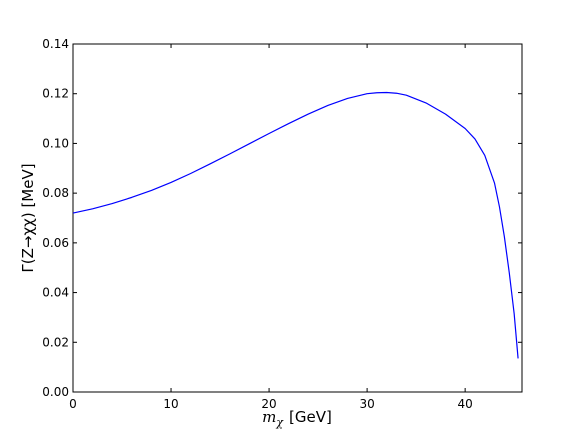 The image size is (581, 436). What do you see at coordinates (297, 418) in the screenshot?
I see `x-axis-label: mχ [GeV]` at bounding box center [297, 418].